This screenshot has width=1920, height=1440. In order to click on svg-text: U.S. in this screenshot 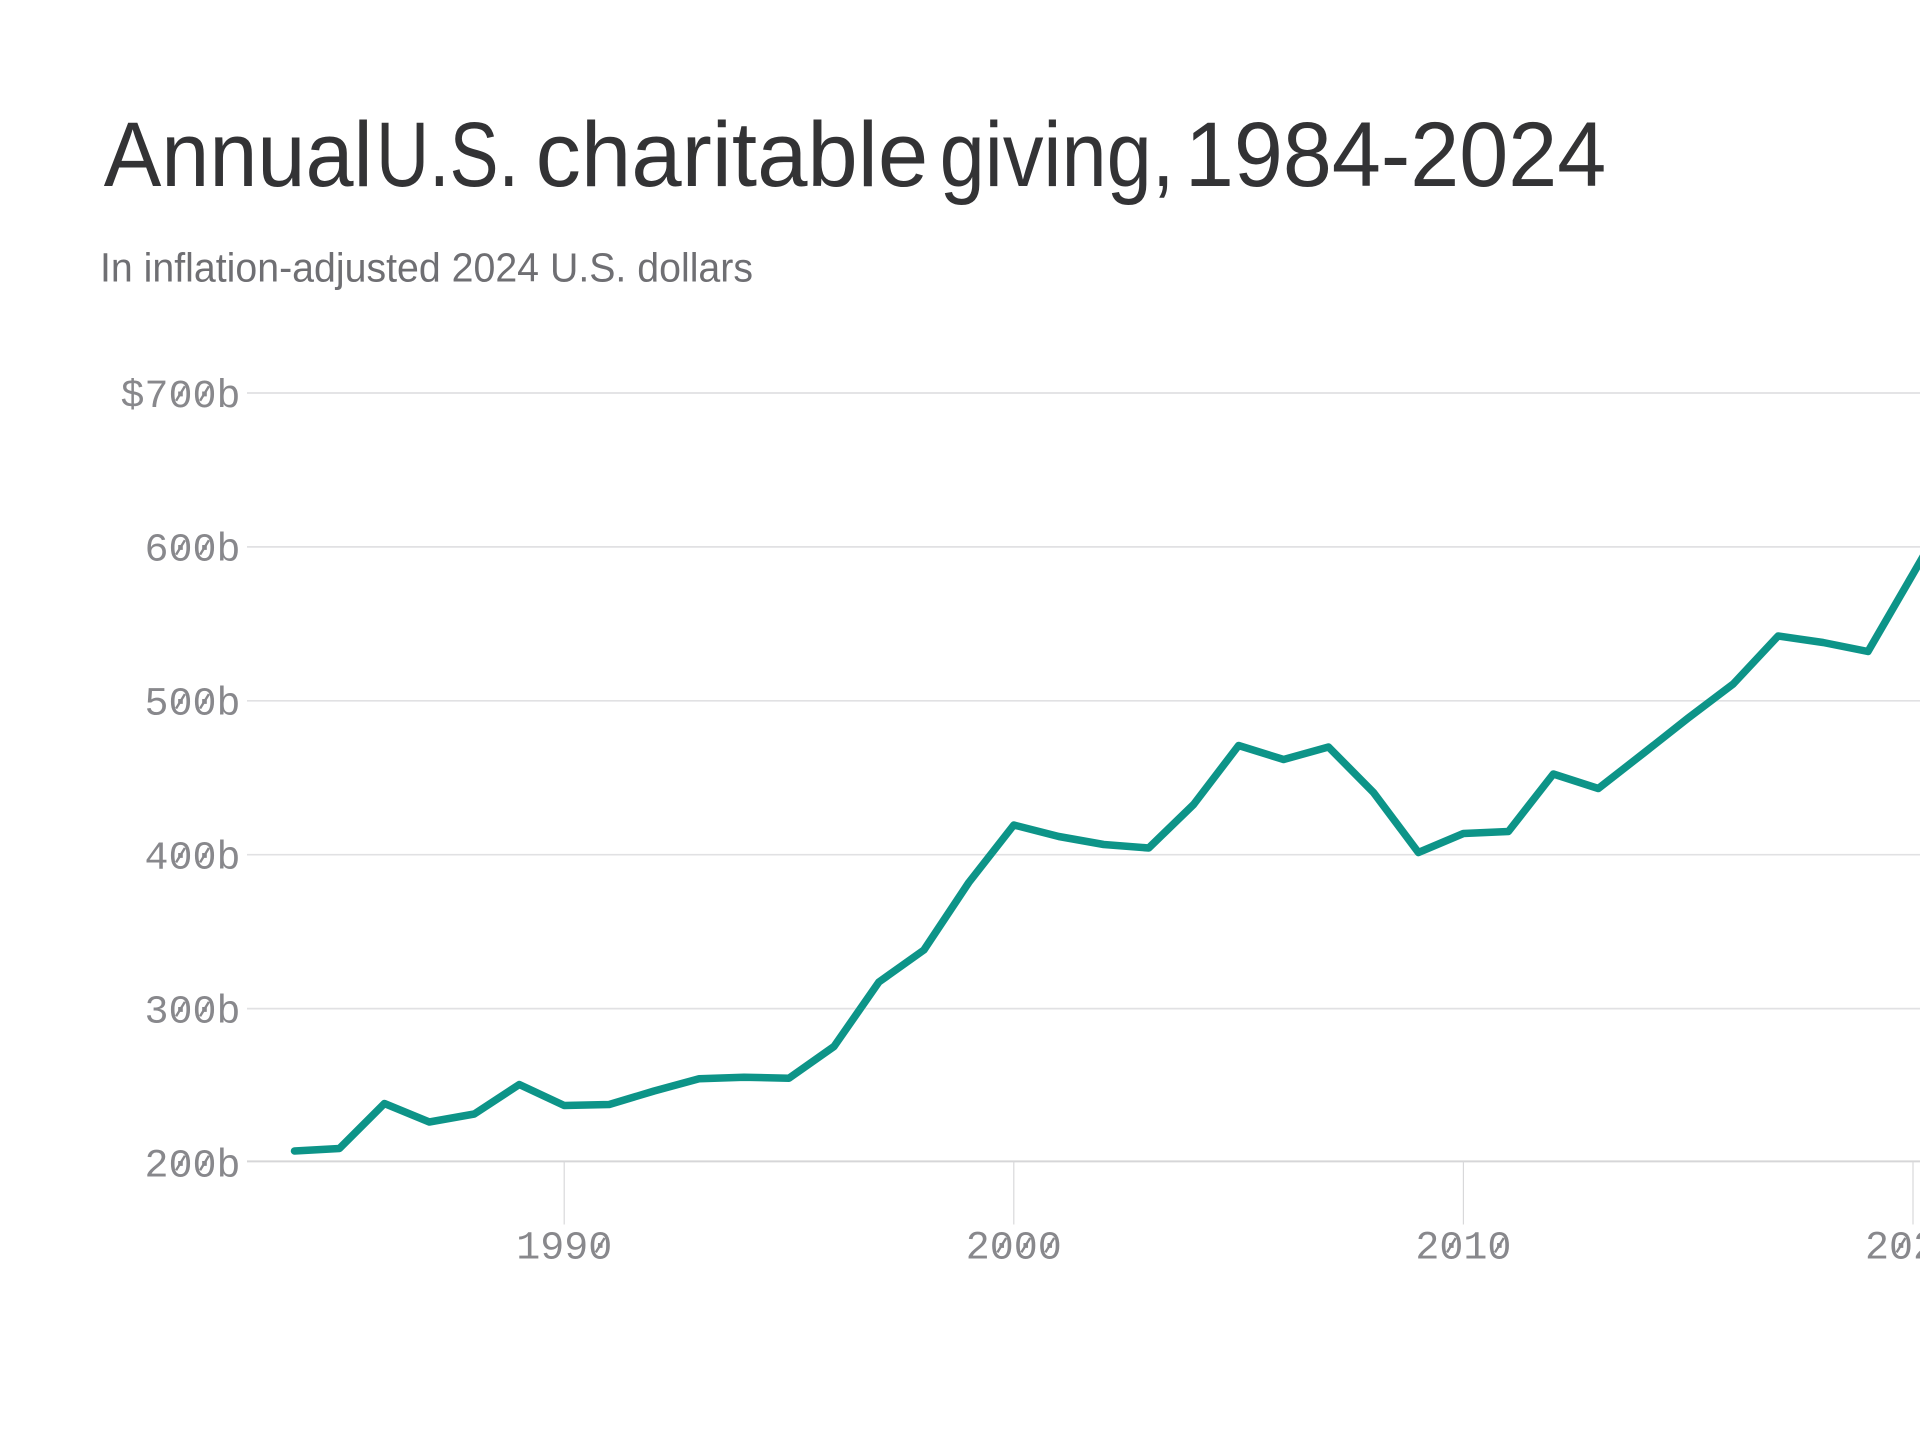, I will do `click(447, 155)`.